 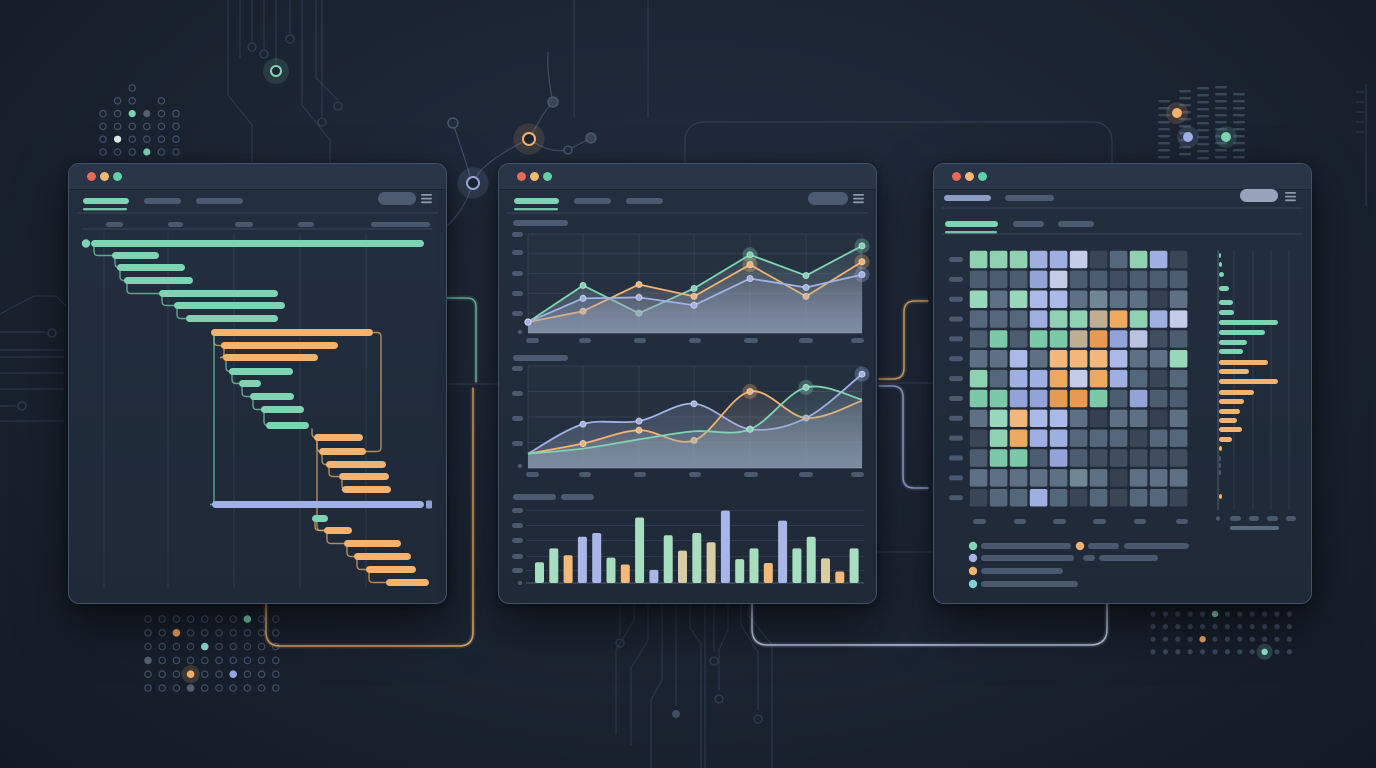 I want to click on mini-scrollbar, so click(x=1254, y=528).